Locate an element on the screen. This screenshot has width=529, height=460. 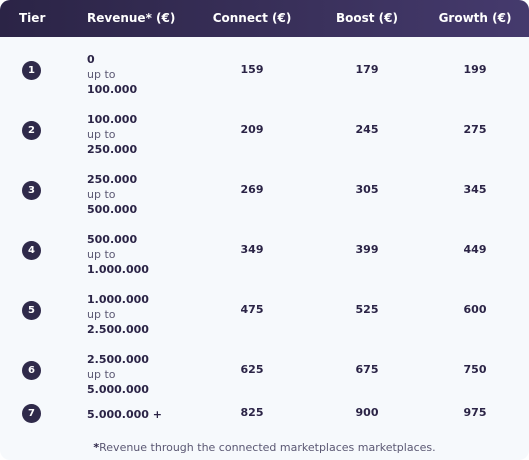
tier-badge: 1 is located at coordinates (31, 70).